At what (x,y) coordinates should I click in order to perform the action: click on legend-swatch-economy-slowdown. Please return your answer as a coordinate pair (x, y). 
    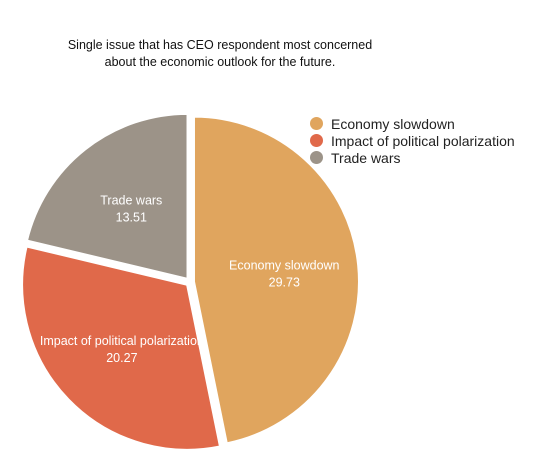
    Looking at the image, I should click on (316, 123).